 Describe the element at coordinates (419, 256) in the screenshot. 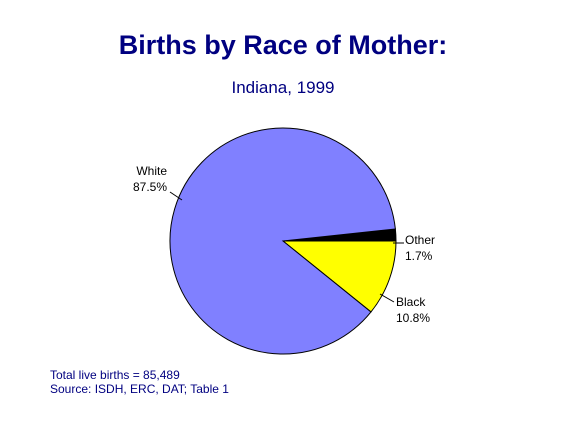

I see `slice-percent-other: 1.7%` at that location.